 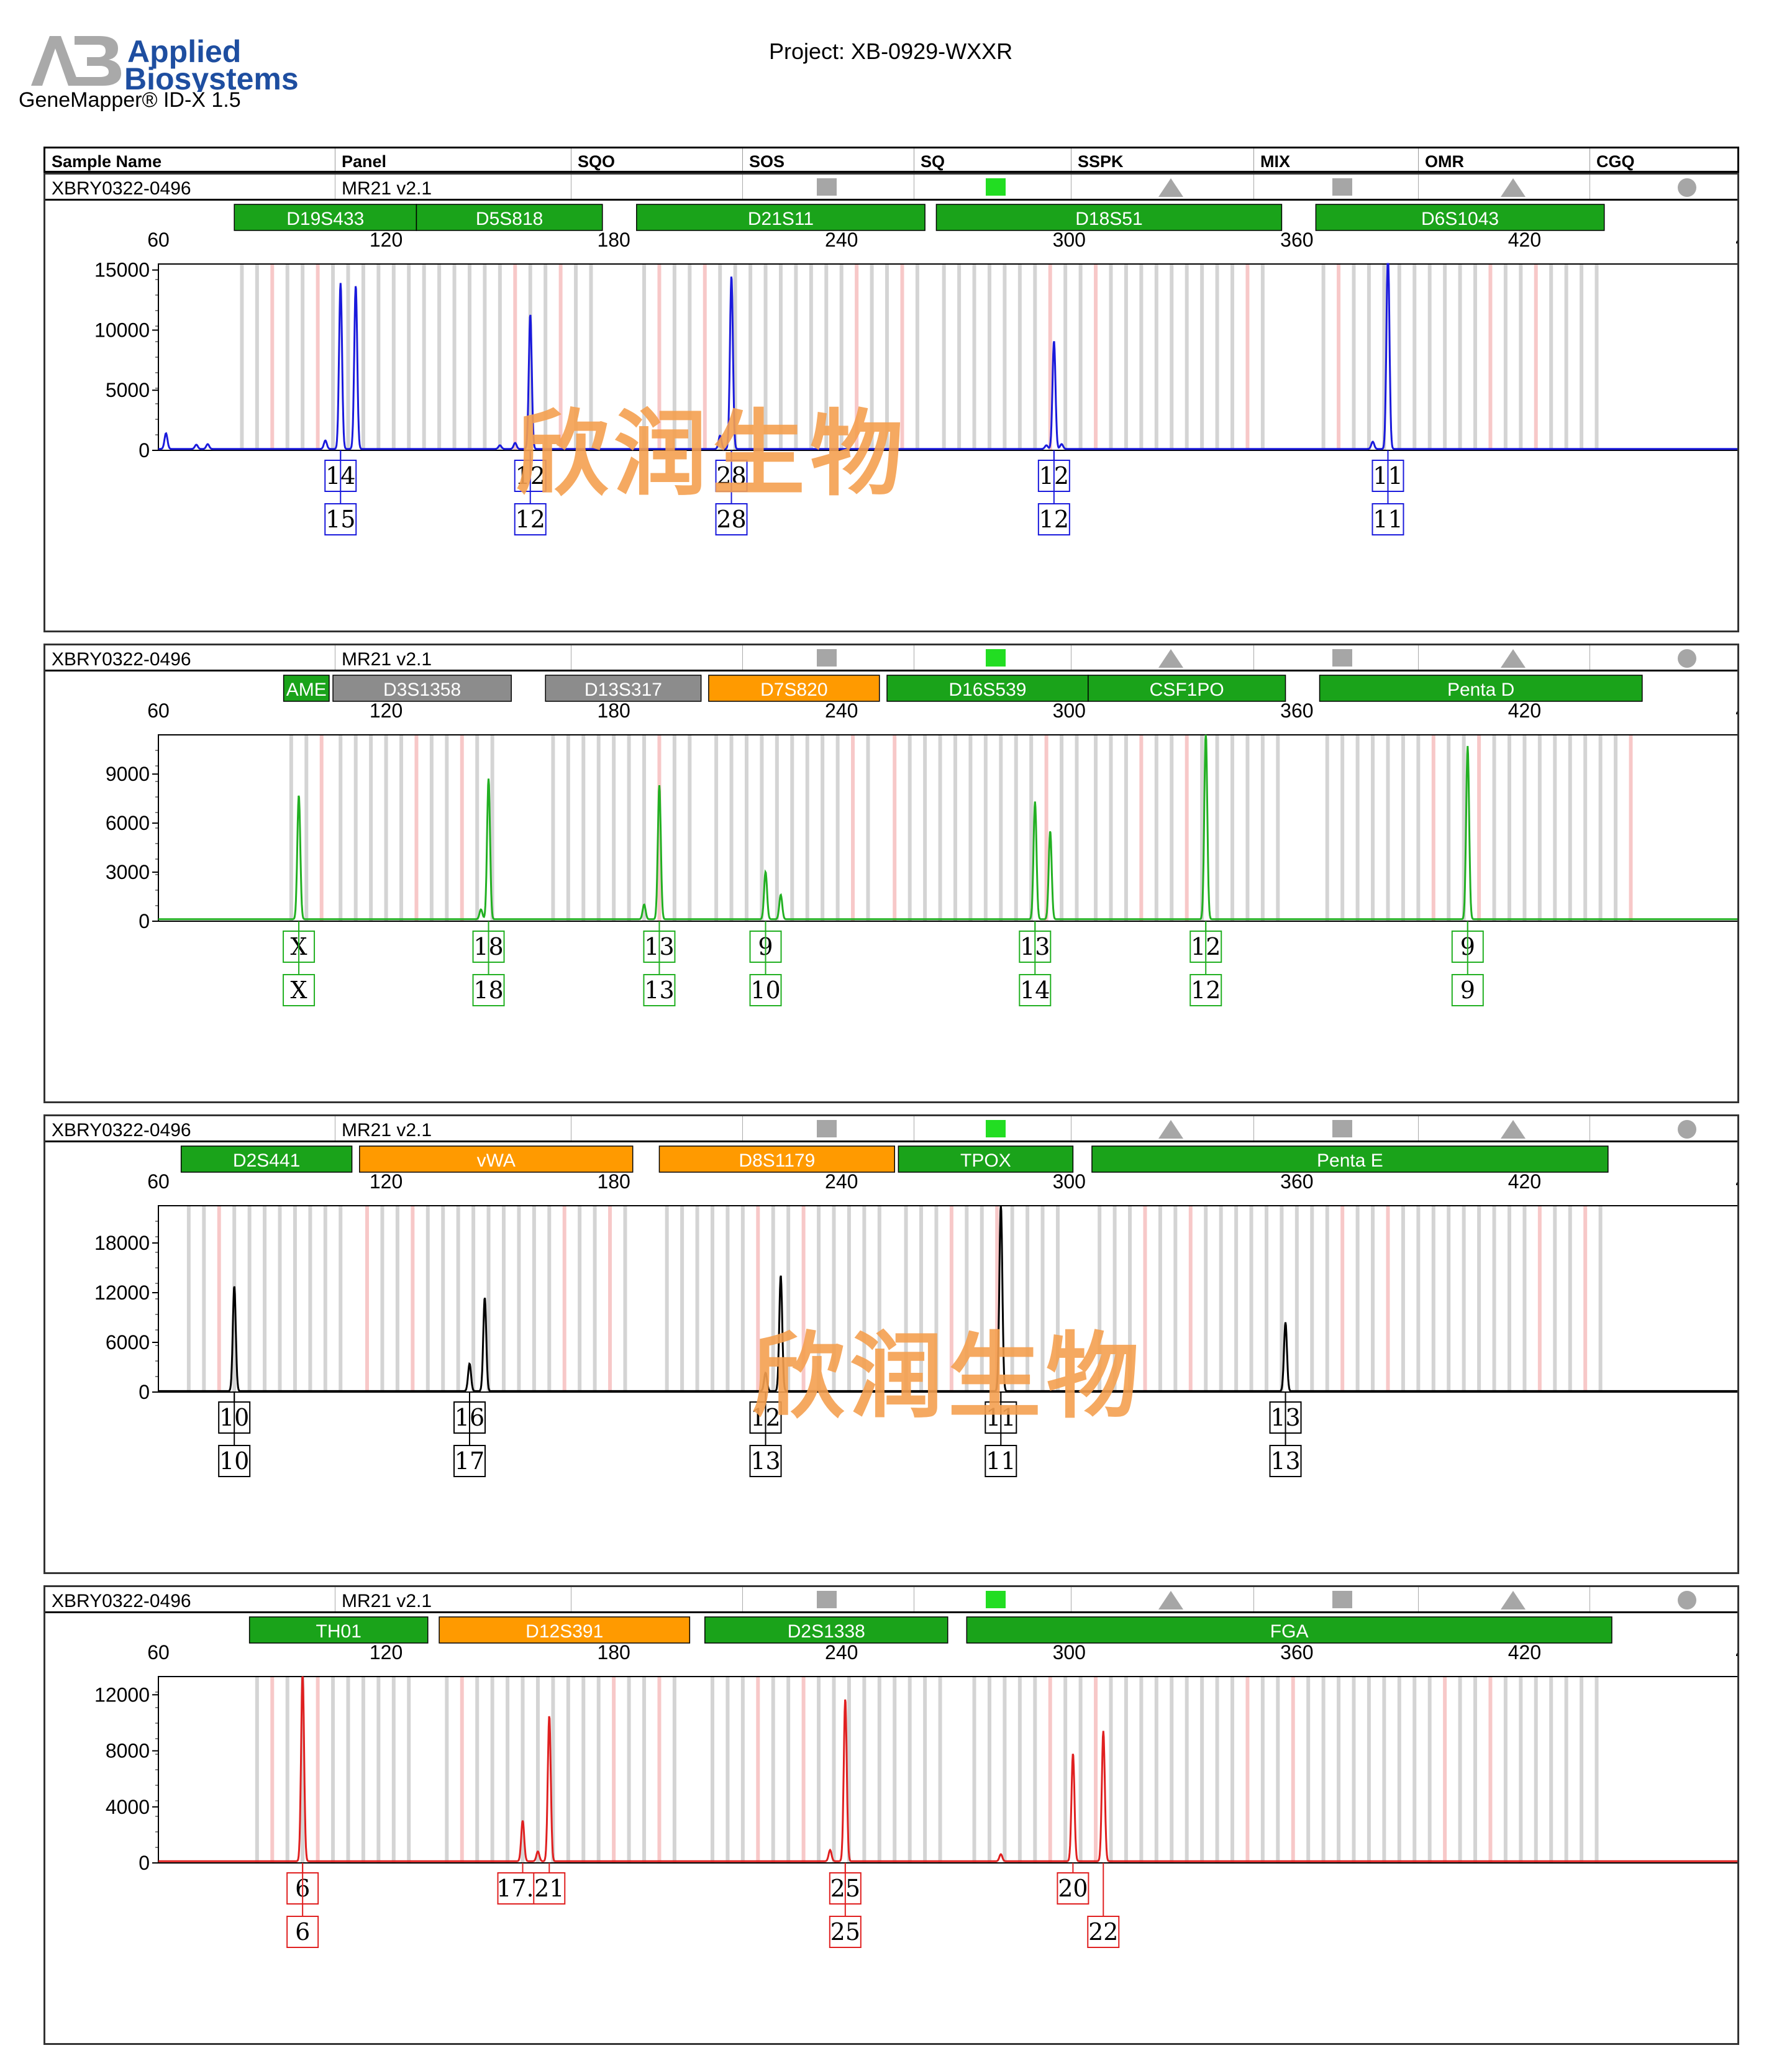 What do you see at coordinates (1524, 710) in the screenshot?
I see `x-tick-label: 420` at bounding box center [1524, 710].